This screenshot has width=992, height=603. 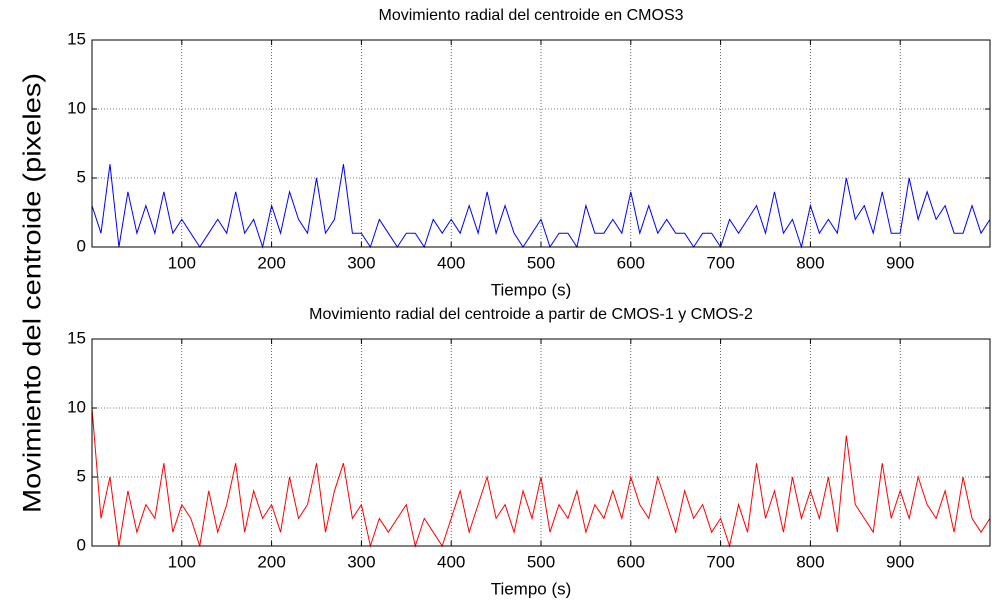 What do you see at coordinates (541, 206) in the screenshot?
I see `data-line` at bounding box center [541, 206].